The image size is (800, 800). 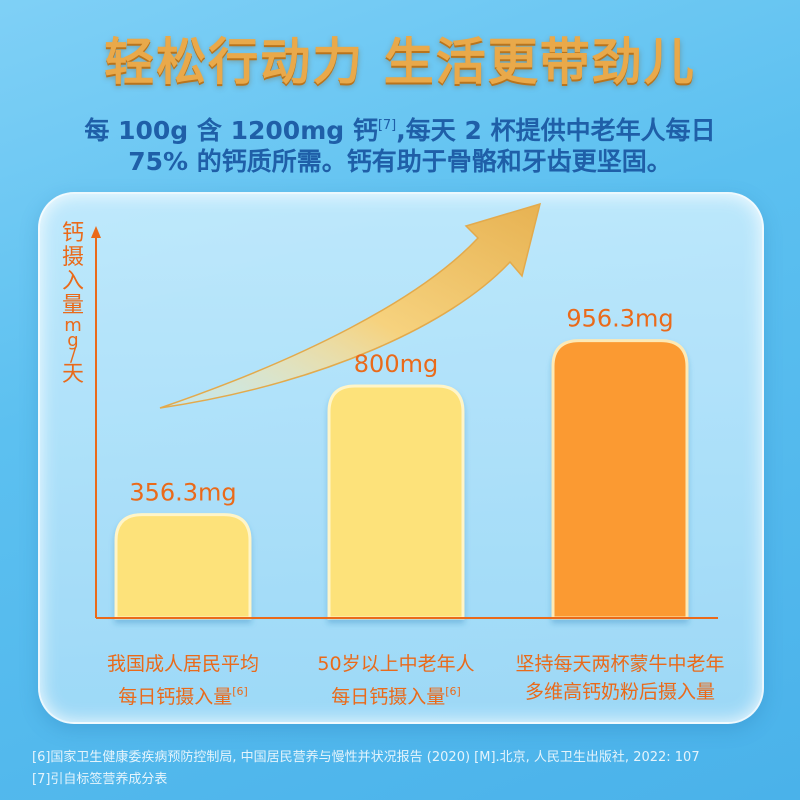 What do you see at coordinates (231, 130) in the screenshot?
I see `description-text-a: 每 100g 含 1200mg 钙` at bounding box center [231, 130].